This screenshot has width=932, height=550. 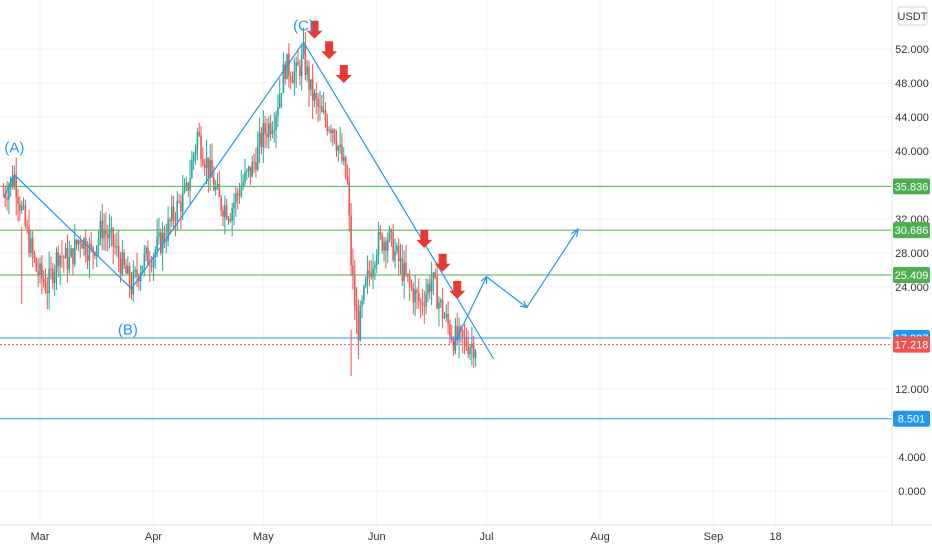 I want to click on price-tick-label: 48.000, so click(x=912, y=84).